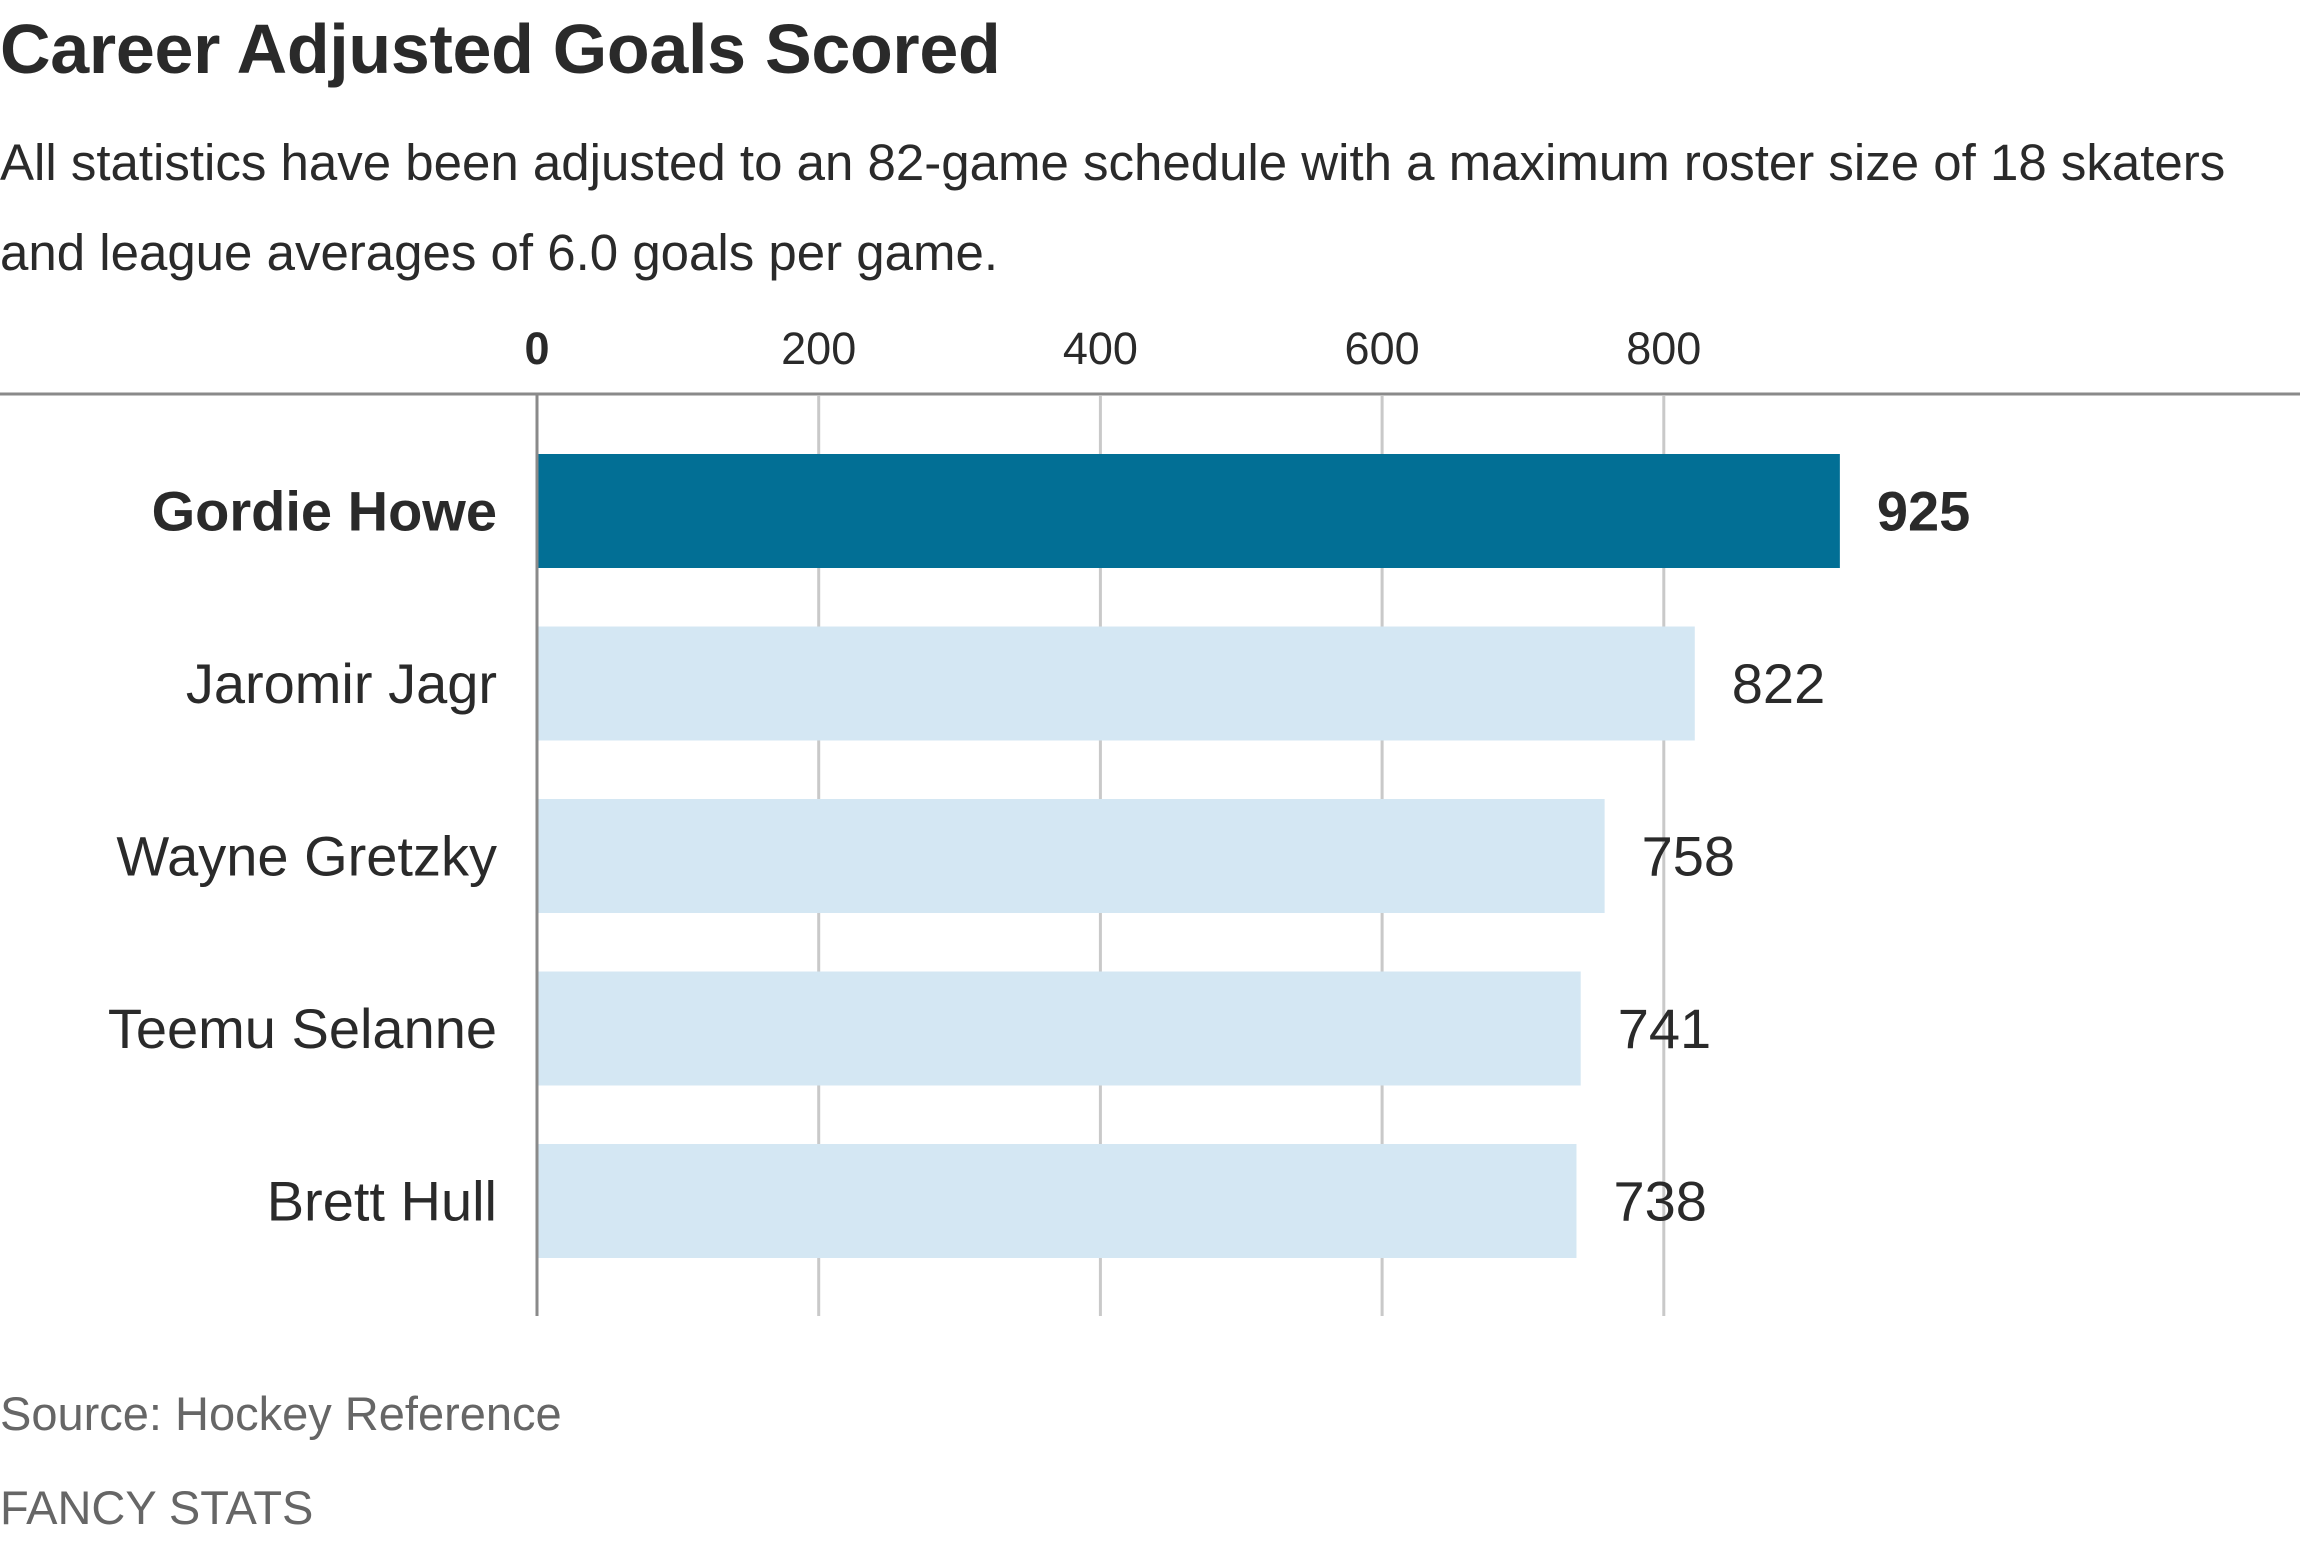  I want to click on category-label-wayne-gretzky: Wayne Gretzky, so click(306, 856).